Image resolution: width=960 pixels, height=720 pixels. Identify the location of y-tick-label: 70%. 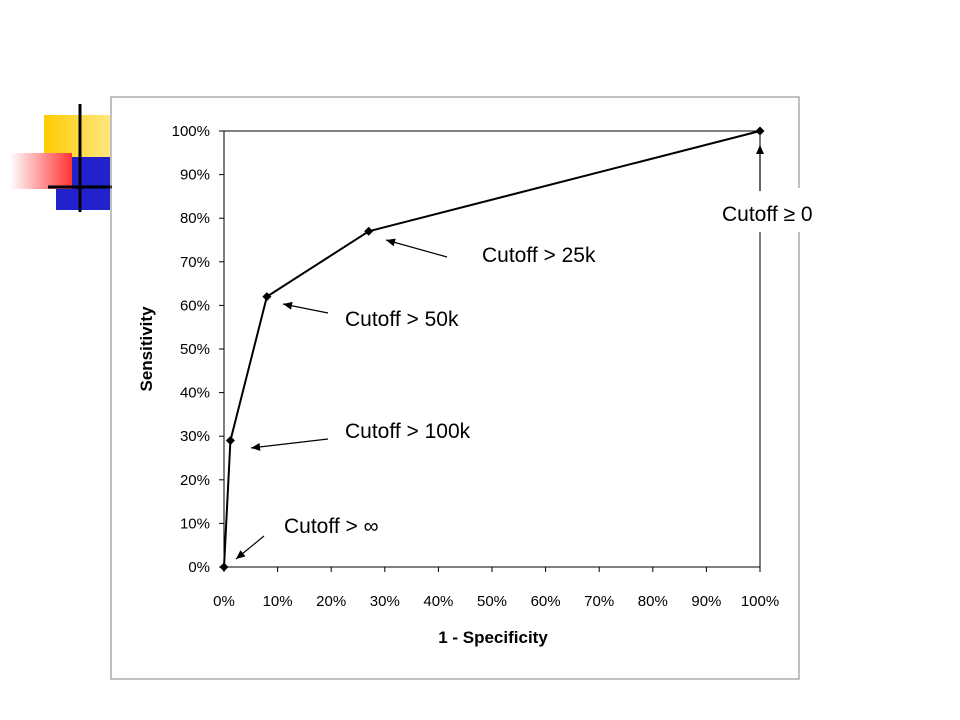
(195, 262).